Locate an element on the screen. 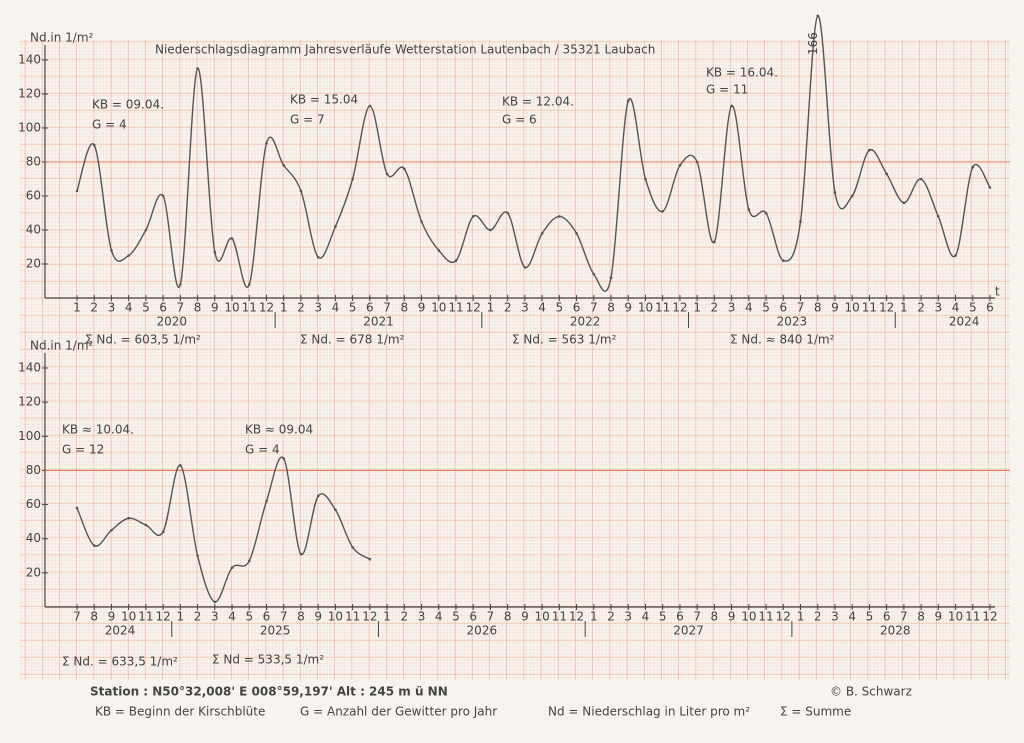 The height and width of the screenshot is (743, 1024). year-sum: Σ Nd = 533,5 1/m² is located at coordinates (268, 660).